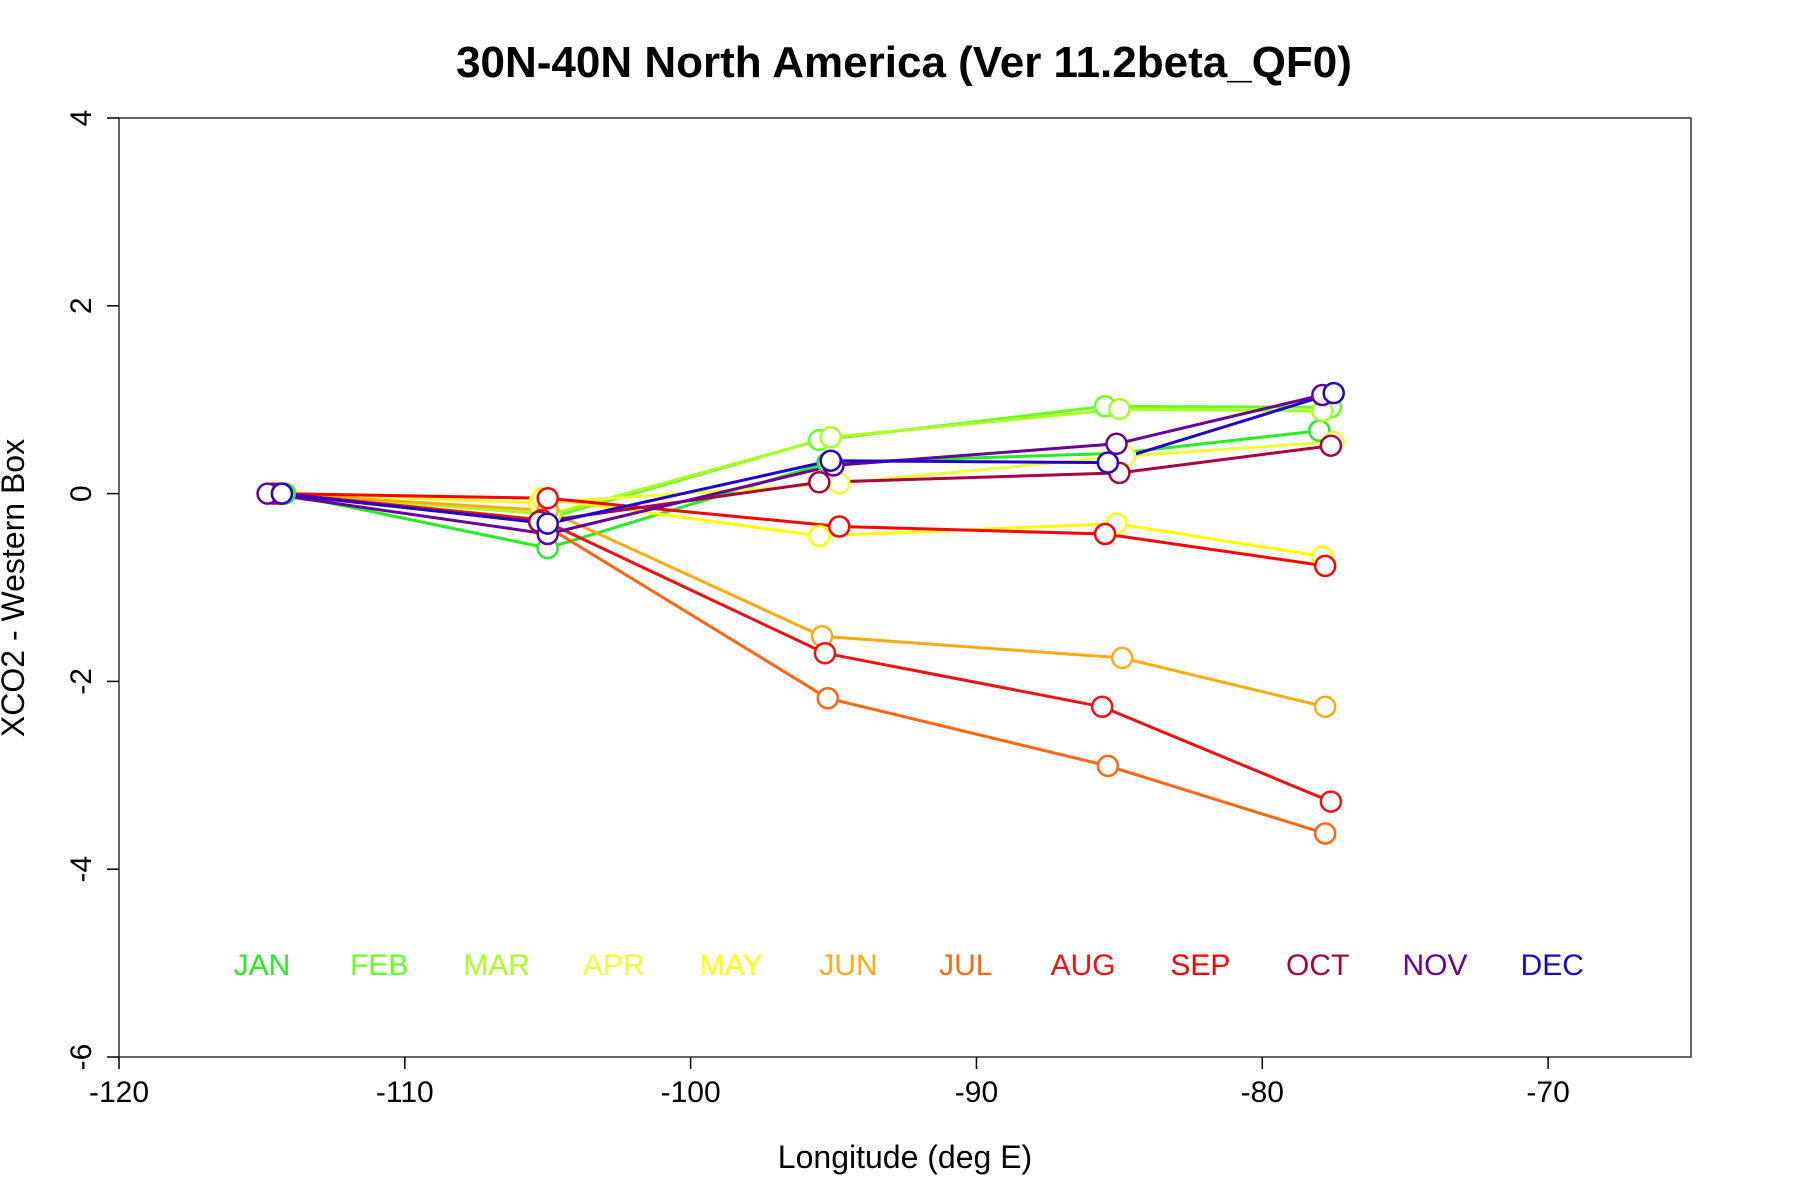  I want to click on legend-label-feb: FEB, so click(379, 965).